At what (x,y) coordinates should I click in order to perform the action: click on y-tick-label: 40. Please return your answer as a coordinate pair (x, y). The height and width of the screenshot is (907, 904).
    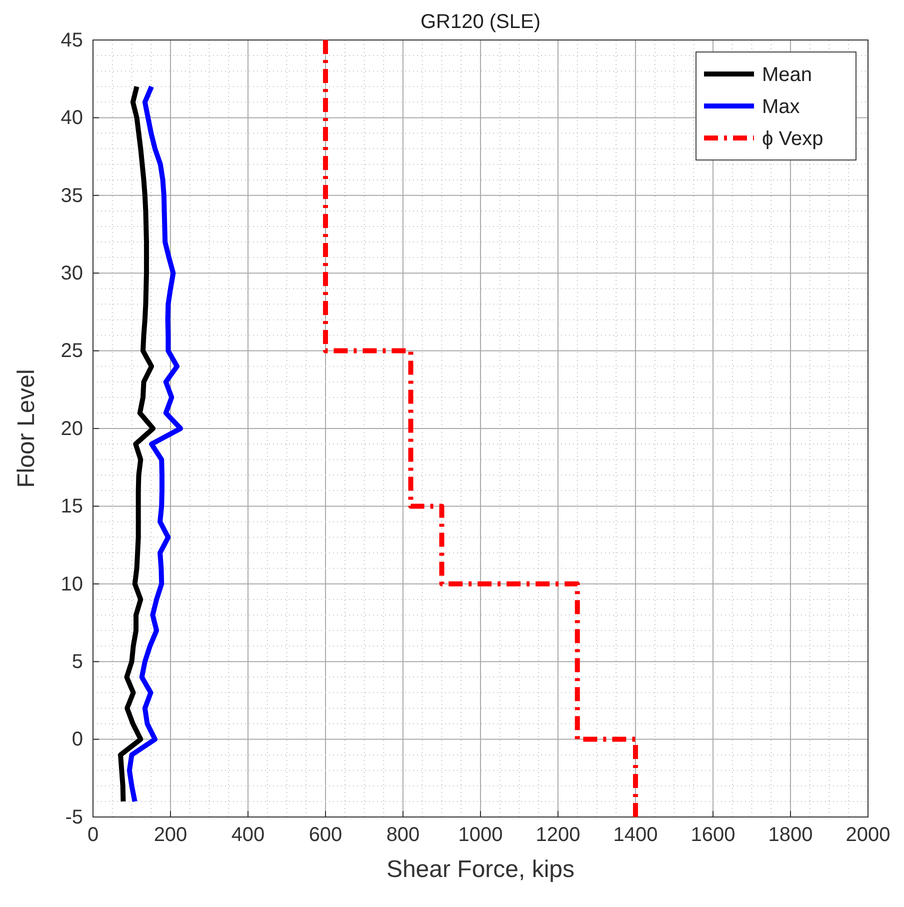
    Looking at the image, I should click on (71, 118).